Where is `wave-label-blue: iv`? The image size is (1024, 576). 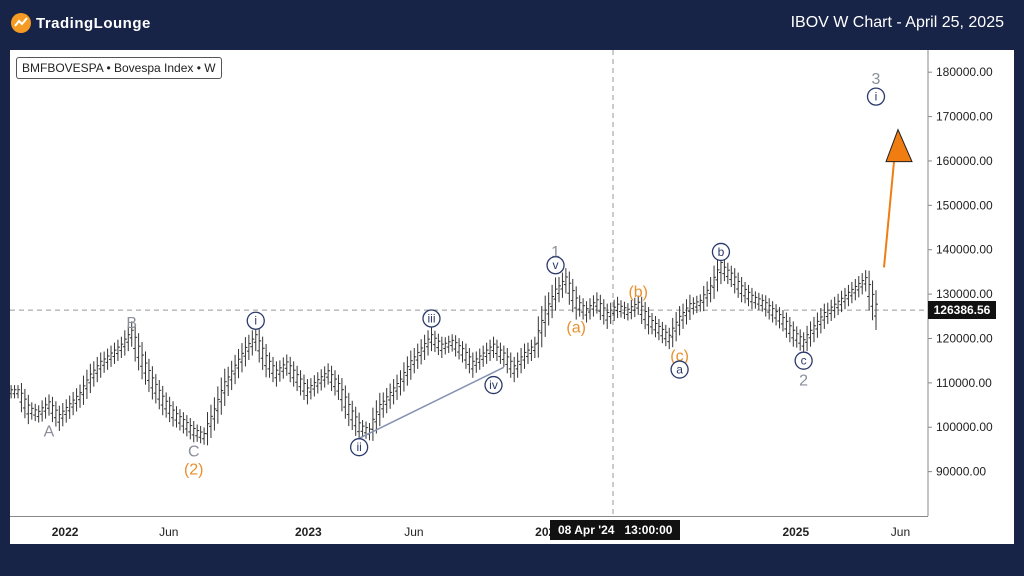
wave-label-blue: iv is located at coordinates (493, 385).